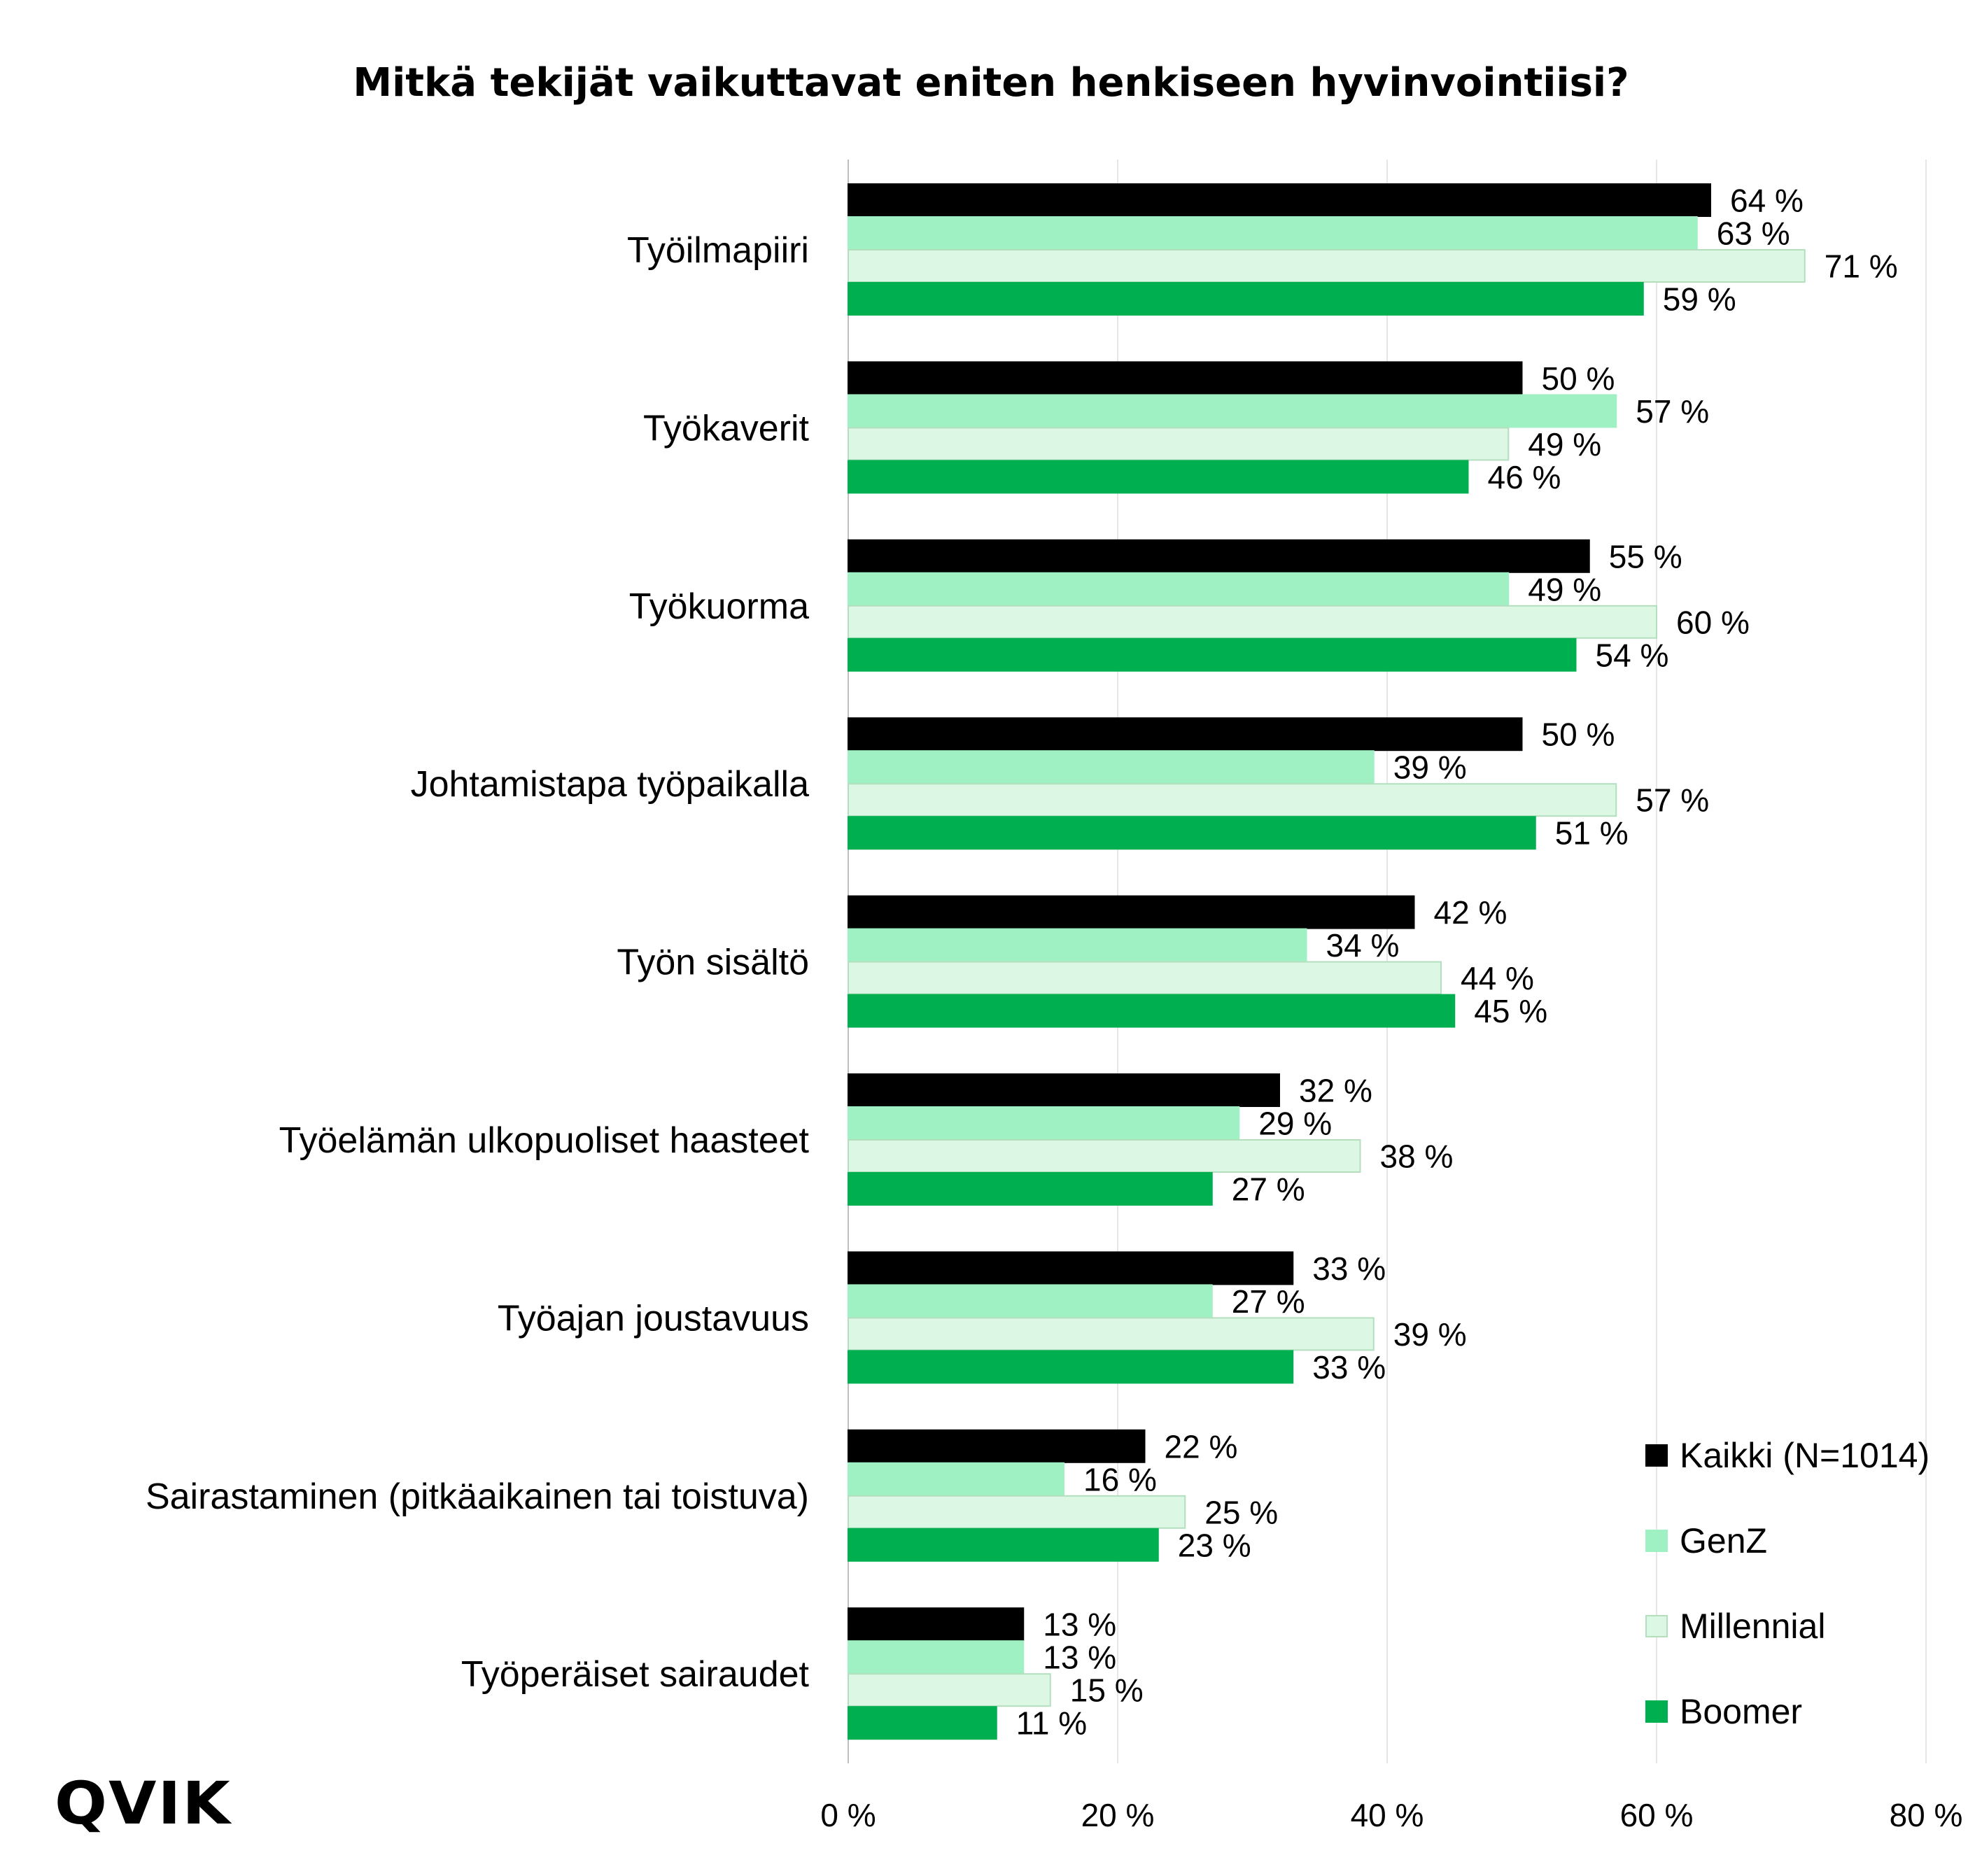 The image size is (1982, 1876). Describe the element at coordinates (1363, 946) in the screenshot. I see `data-label: 34 %` at that location.